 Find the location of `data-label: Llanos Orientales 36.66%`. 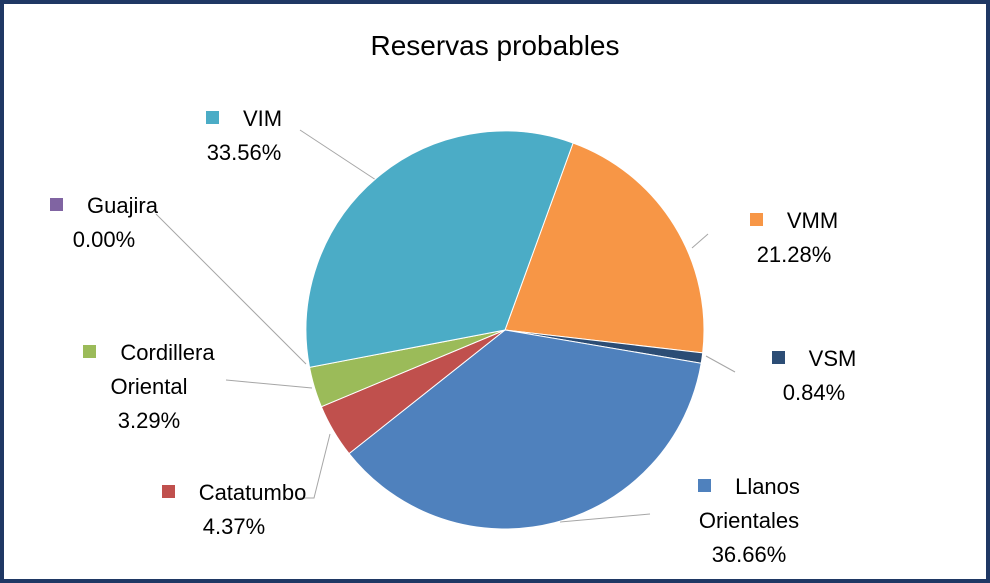

data-label: Llanos Orientales 36.66% is located at coordinates (749, 521).